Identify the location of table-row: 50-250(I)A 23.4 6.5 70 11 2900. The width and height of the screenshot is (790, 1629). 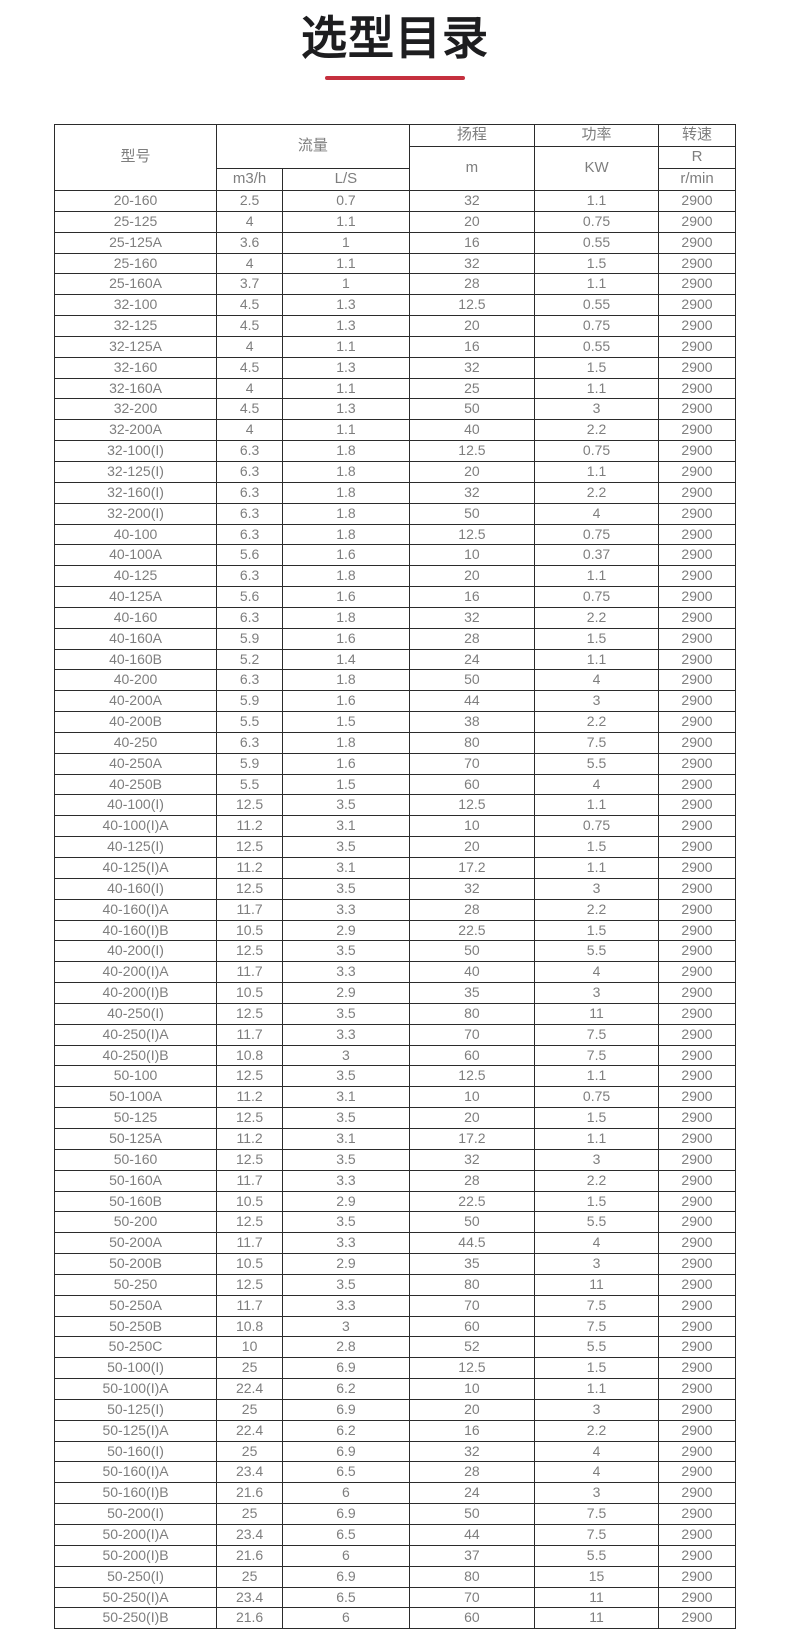
(394, 1597).